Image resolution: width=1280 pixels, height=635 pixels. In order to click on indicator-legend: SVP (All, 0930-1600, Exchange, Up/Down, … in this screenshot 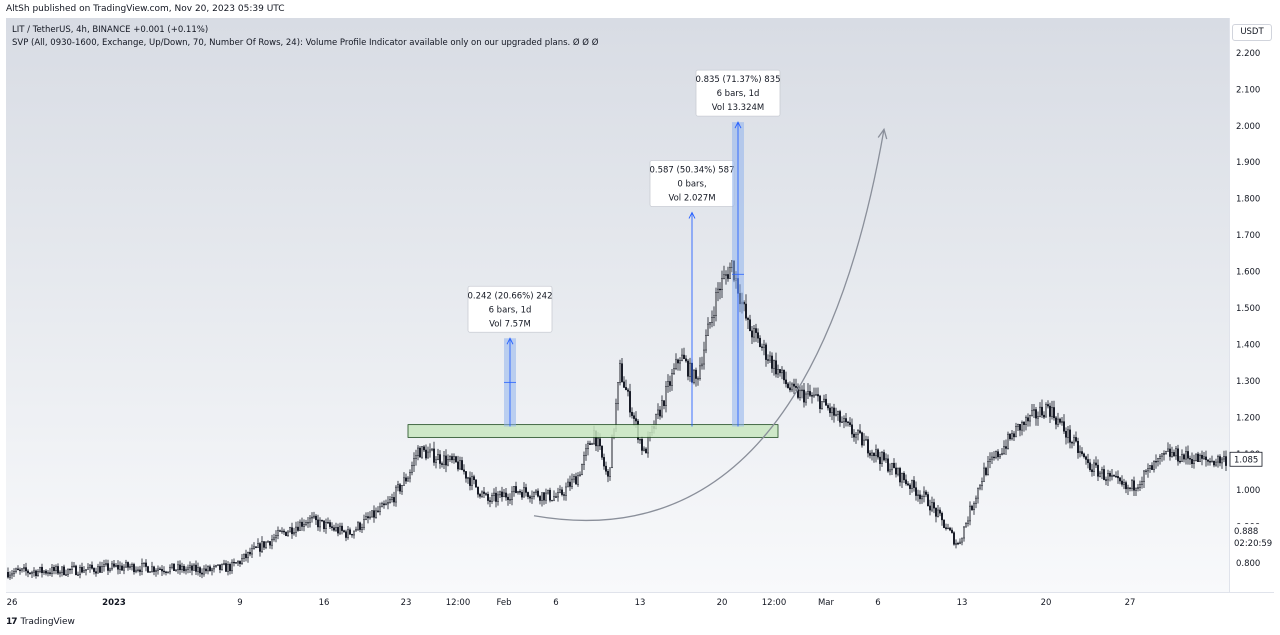, I will do `click(305, 43)`.